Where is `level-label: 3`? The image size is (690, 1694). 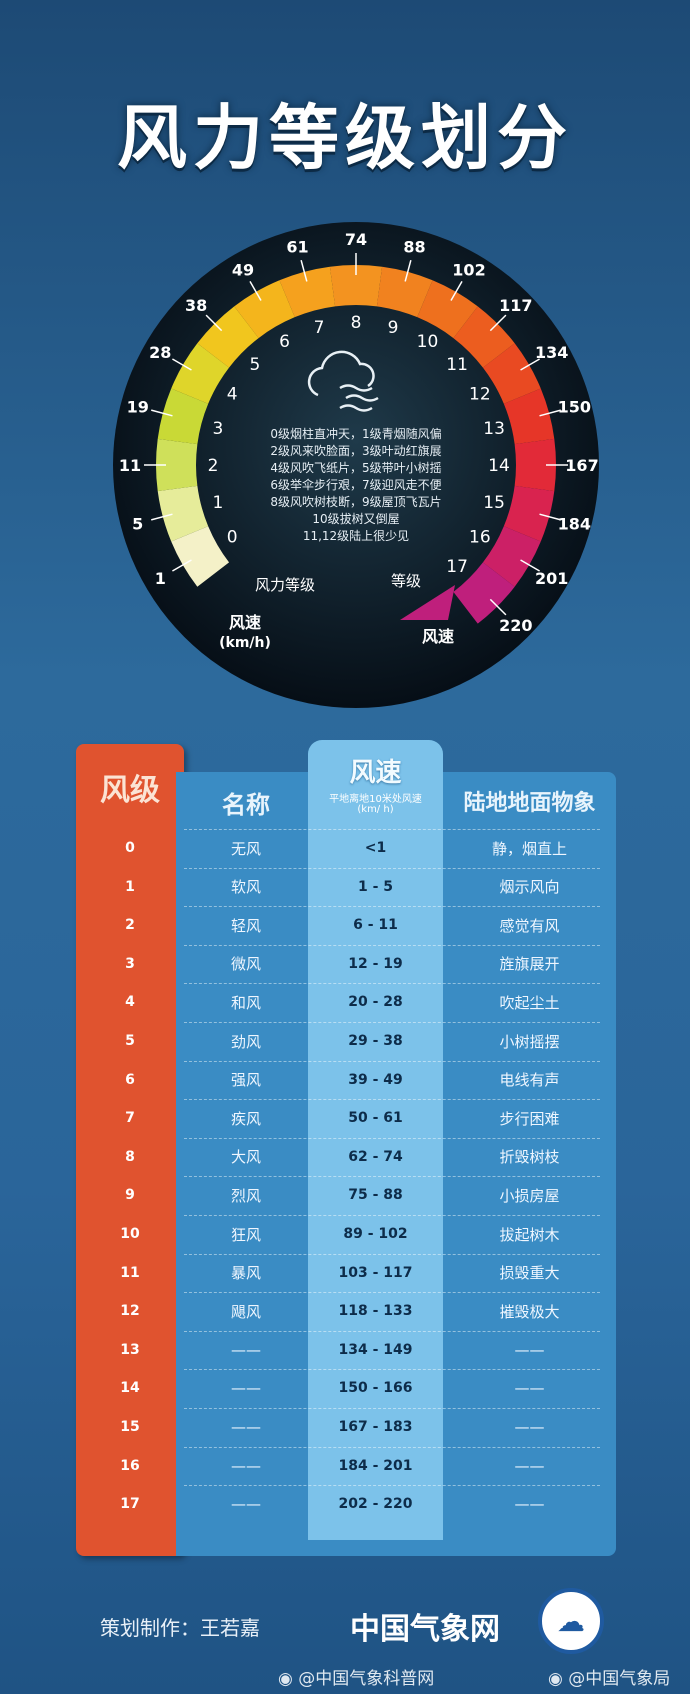 level-label: 3 is located at coordinates (217, 429).